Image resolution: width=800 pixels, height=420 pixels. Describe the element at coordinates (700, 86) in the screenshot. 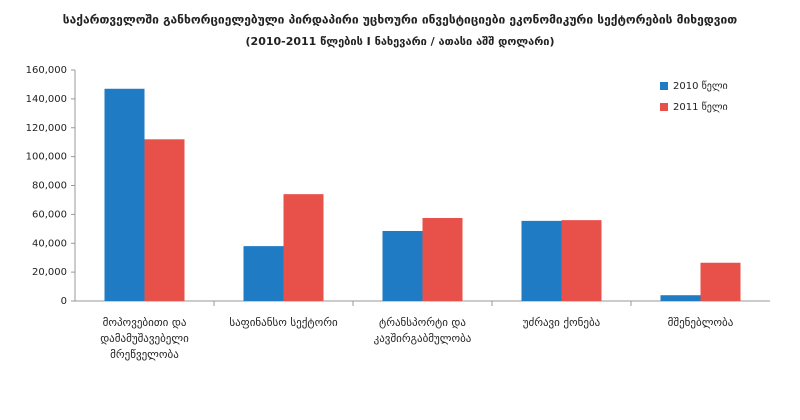

I see `legend-label: 2010 წელი` at that location.